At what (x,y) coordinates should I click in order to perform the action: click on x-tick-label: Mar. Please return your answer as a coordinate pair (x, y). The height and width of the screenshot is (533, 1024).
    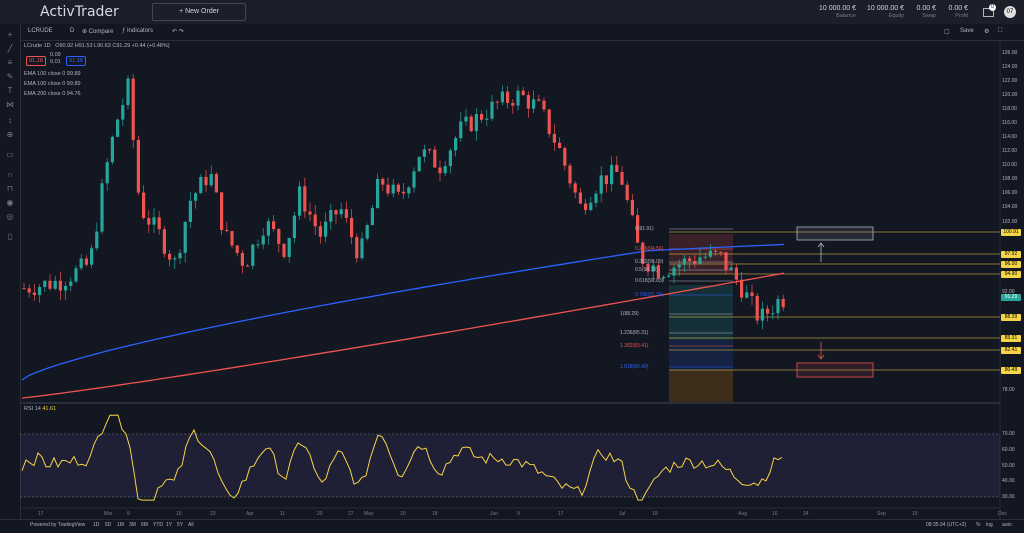
    Looking at the image, I should click on (108, 514).